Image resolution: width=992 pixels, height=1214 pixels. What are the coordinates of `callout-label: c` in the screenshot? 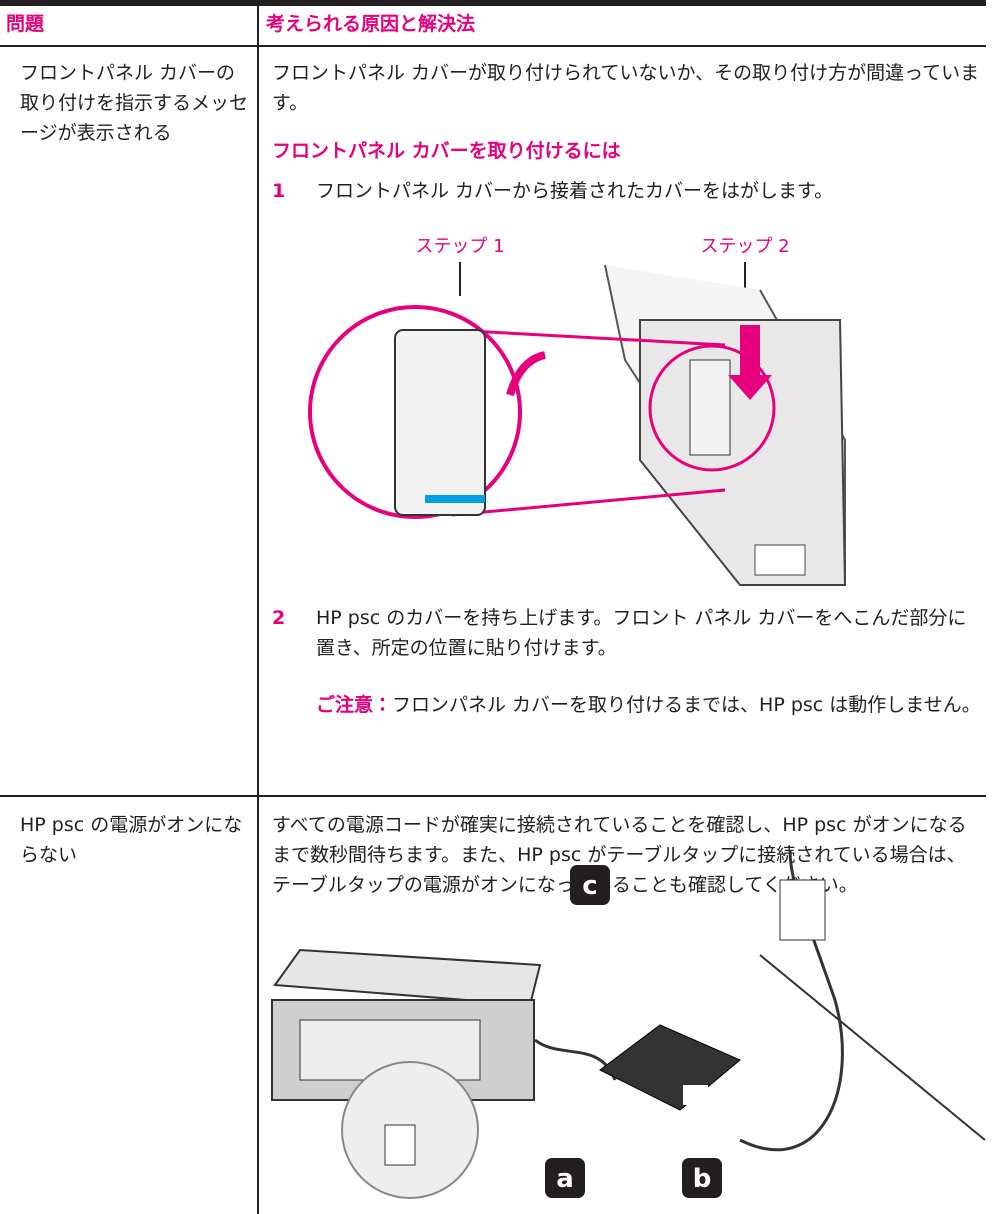 It's located at (589, 886).